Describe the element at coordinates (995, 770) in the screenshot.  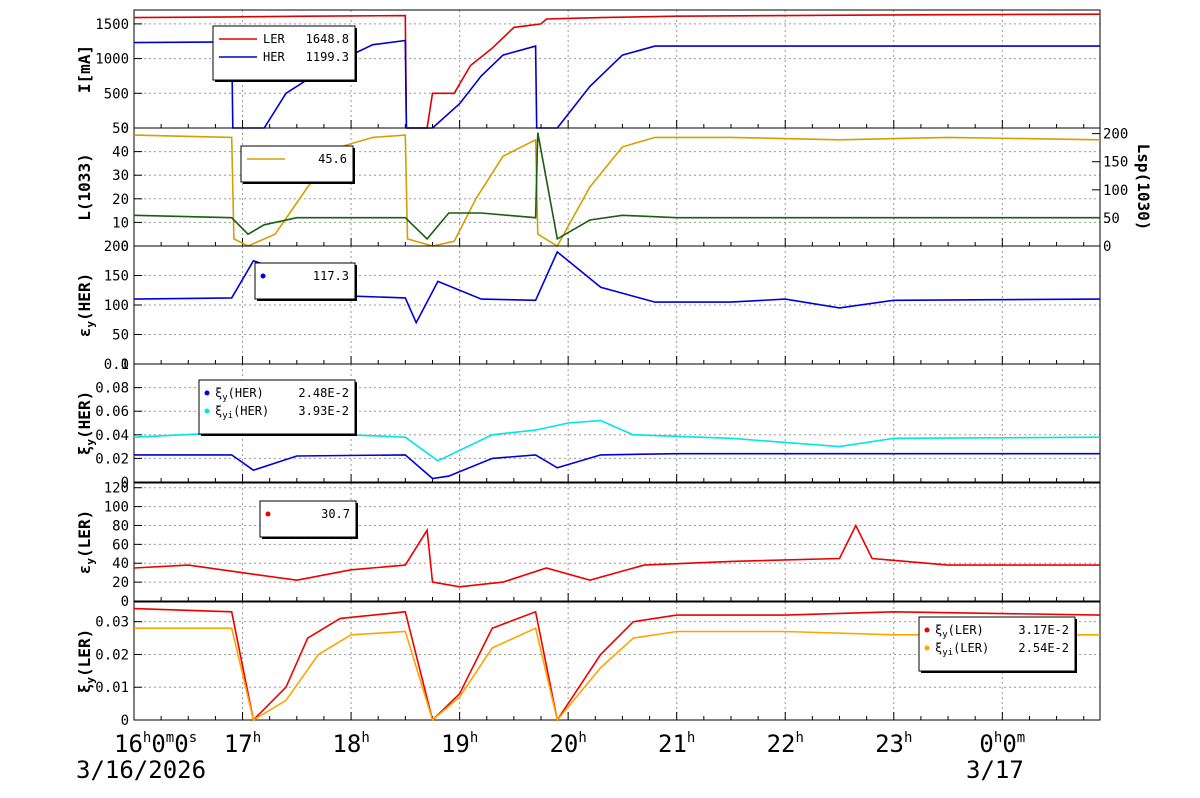
I see `date-label-next: 3/17` at that location.